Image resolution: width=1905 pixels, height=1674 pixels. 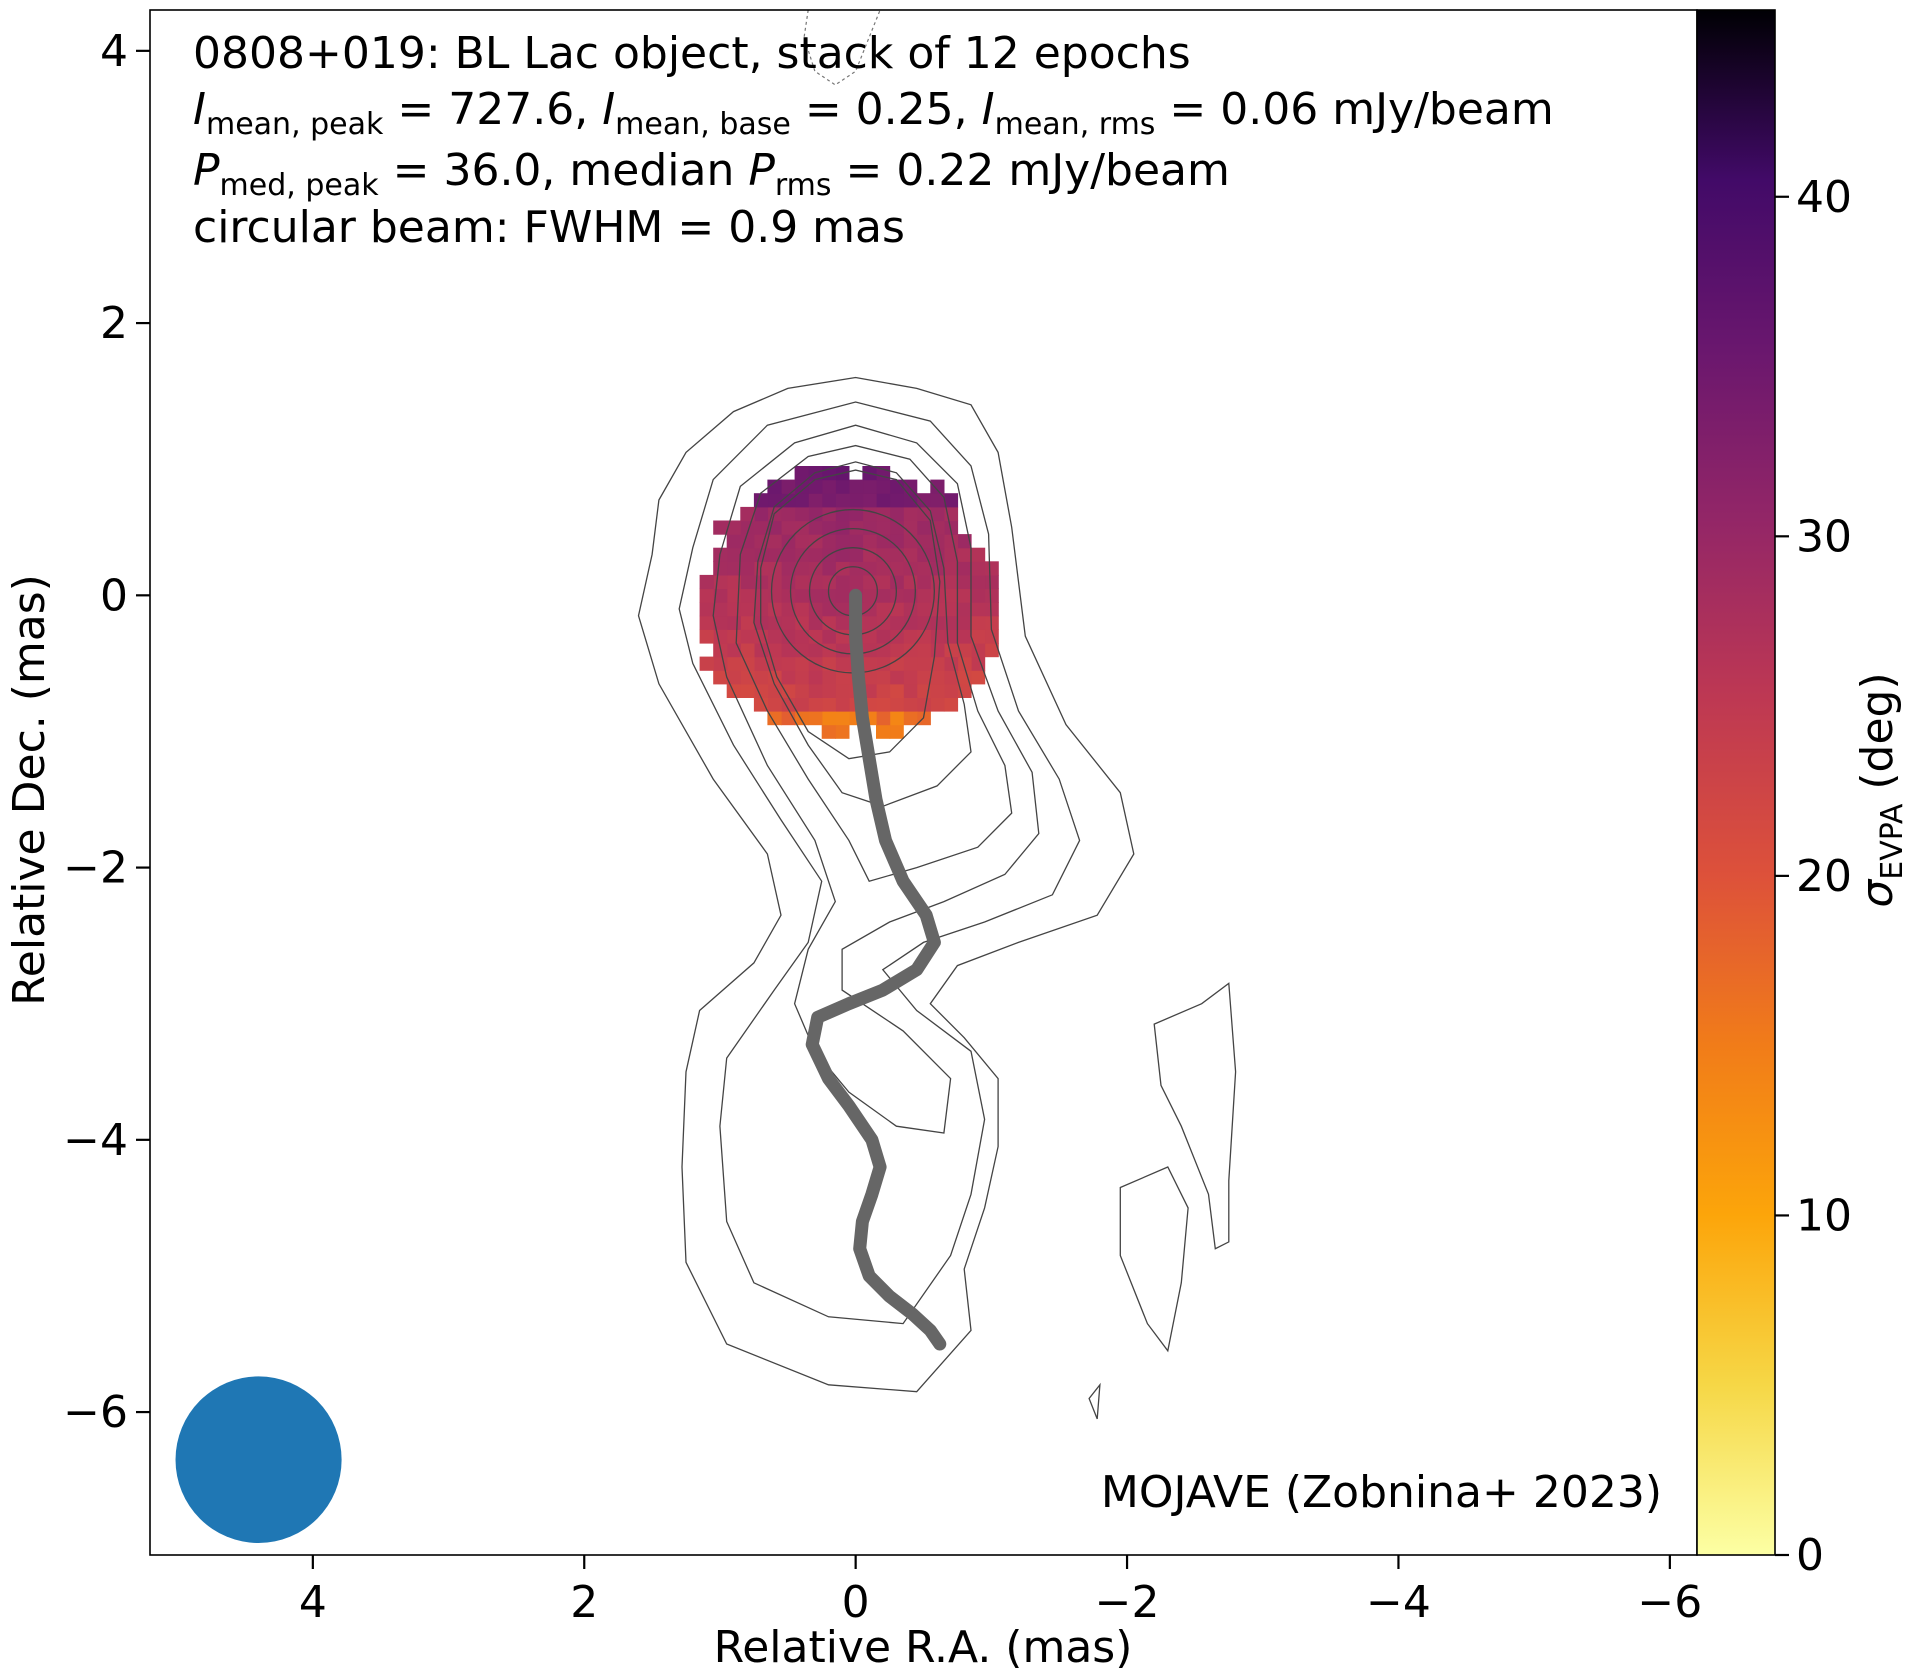 What do you see at coordinates (114, 323) in the screenshot?
I see `y-tick-label: 2` at bounding box center [114, 323].